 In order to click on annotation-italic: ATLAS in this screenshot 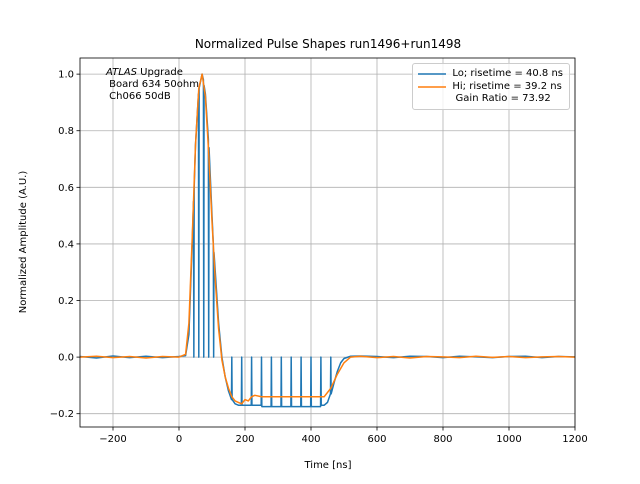, I will do `click(121, 72)`.